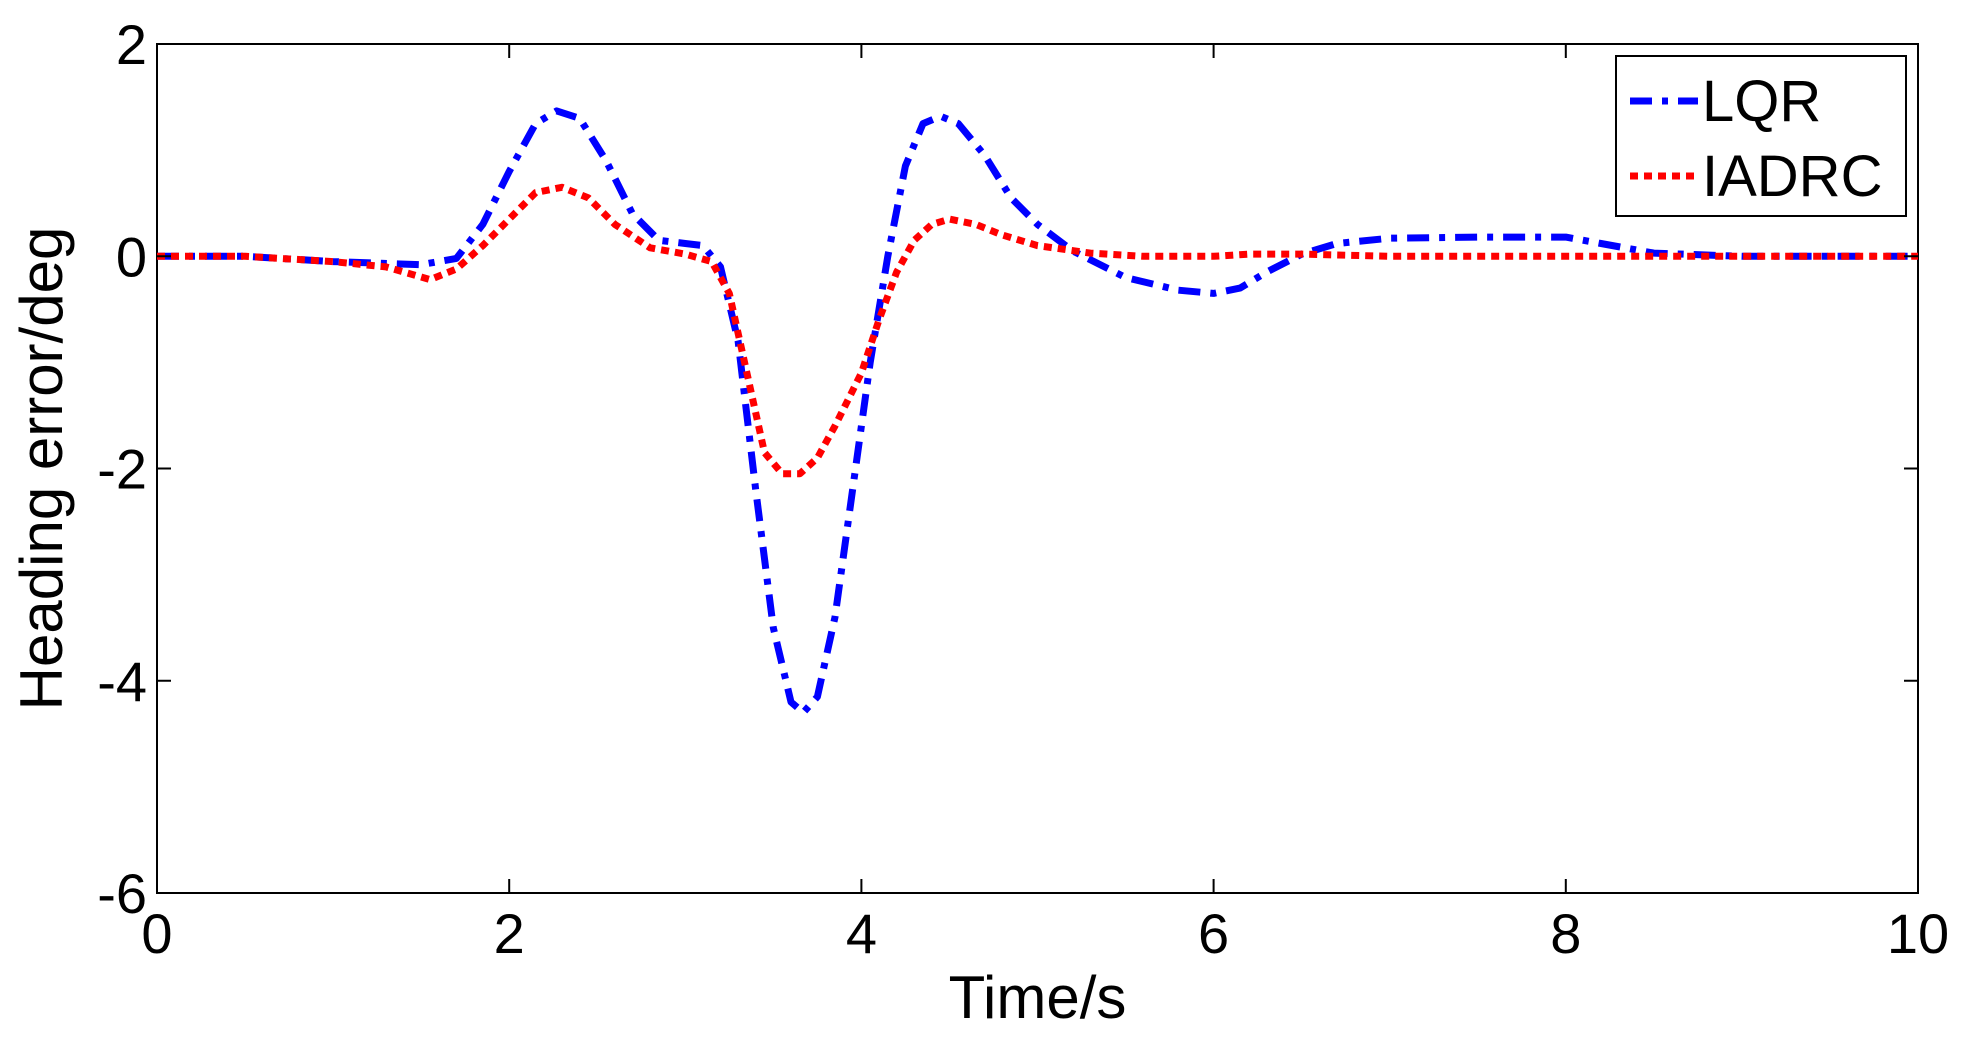 This screenshot has width=1971, height=1059. I want to click on y-tick-label: -2, so click(122, 469).